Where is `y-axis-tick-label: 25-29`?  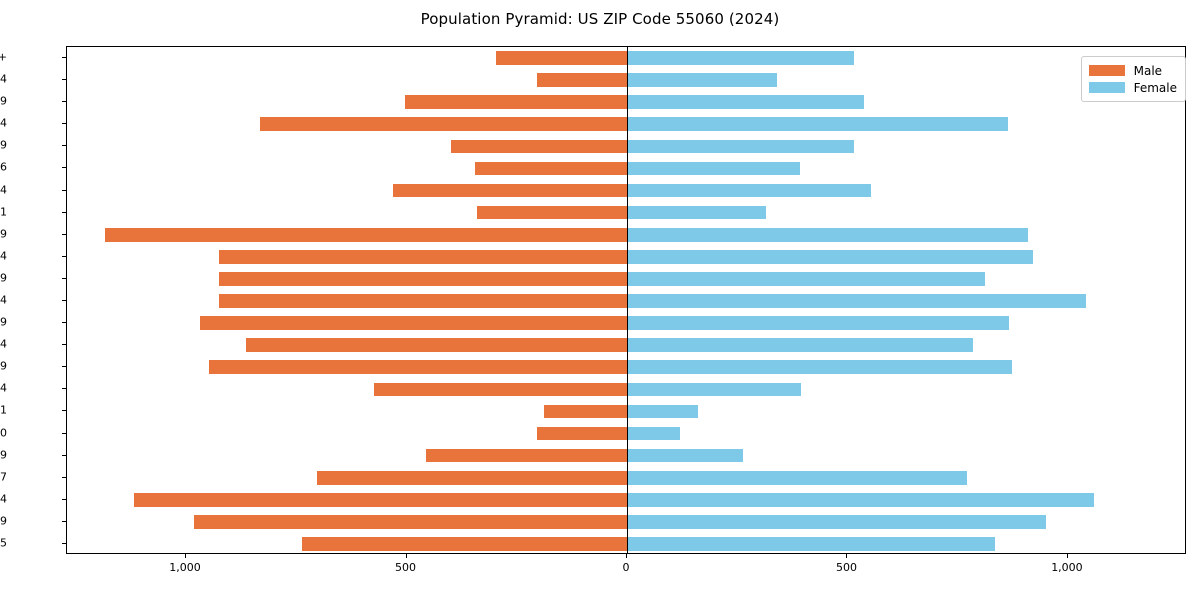 y-axis-tick-label: 25-29 is located at coordinates (3, 366).